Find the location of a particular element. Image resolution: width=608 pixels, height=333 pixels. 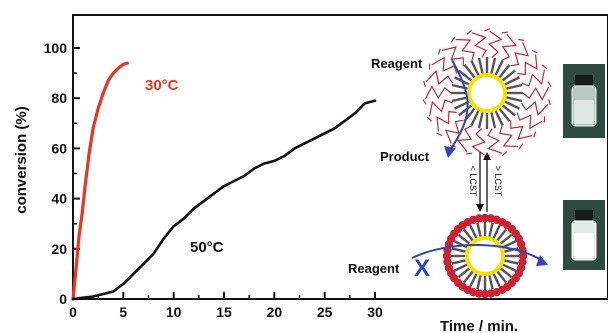

y-axis-title: conversion (%) is located at coordinates (21, 160).